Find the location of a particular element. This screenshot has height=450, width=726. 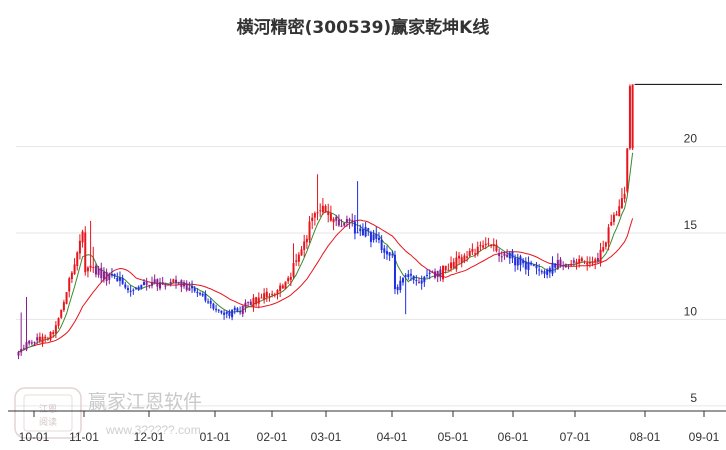

watermark-site-text: www.3?????.com is located at coordinates (153, 430).